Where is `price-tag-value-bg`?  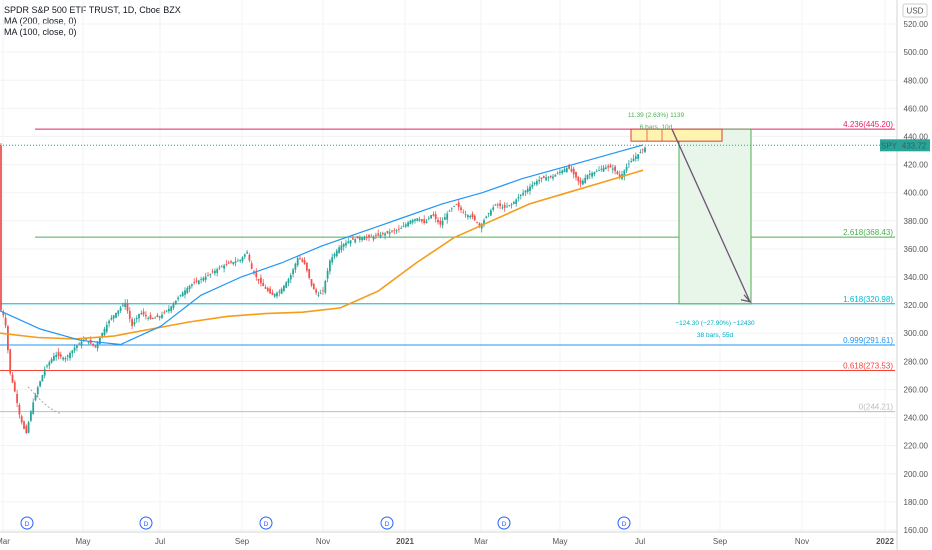
price-tag-value-bg is located at coordinates (914, 145).